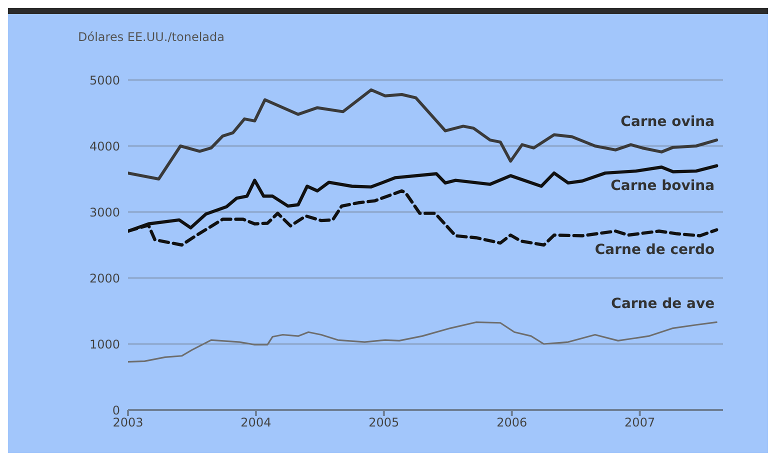 Image resolution: width=776 pixels, height=455 pixels. What do you see at coordinates (662, 186) in the screenshot?
I see `series-label: Carne bovina` at bounding box center [662, 186].